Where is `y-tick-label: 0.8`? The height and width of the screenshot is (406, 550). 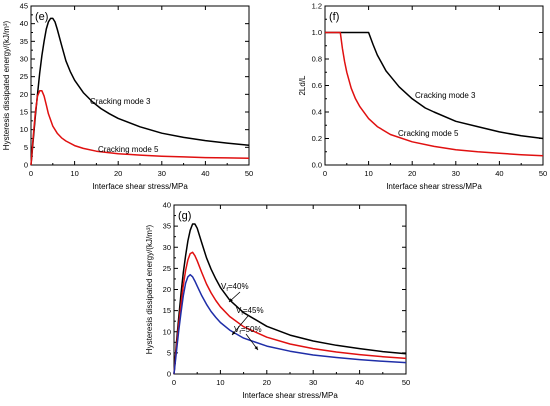 y-tick-label: 0.8 is located at coordinates (317, 59).